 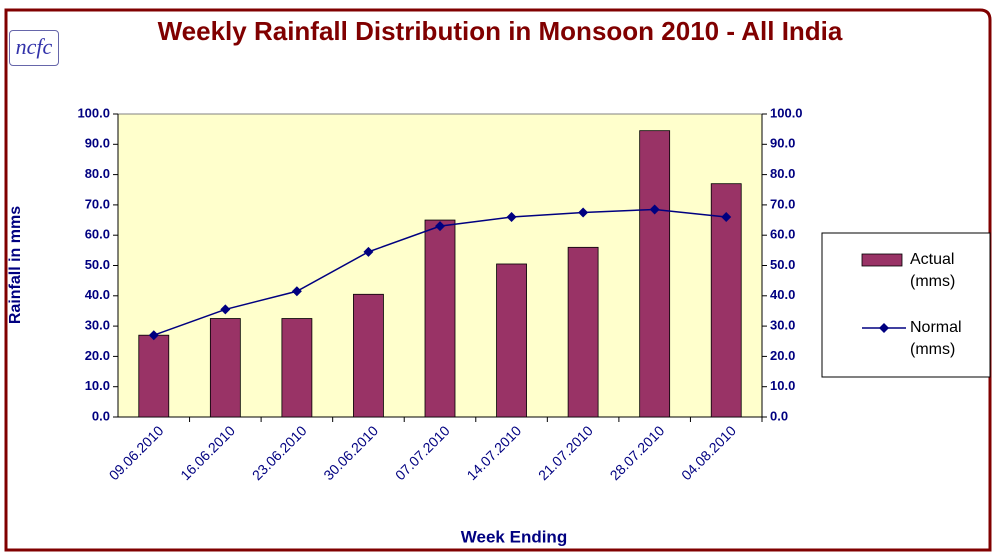 What do you see at coordinates (565, 452) in the screenshot?
I see `x-tick-label: 21.07.2010` at bounding box center [565, 452].